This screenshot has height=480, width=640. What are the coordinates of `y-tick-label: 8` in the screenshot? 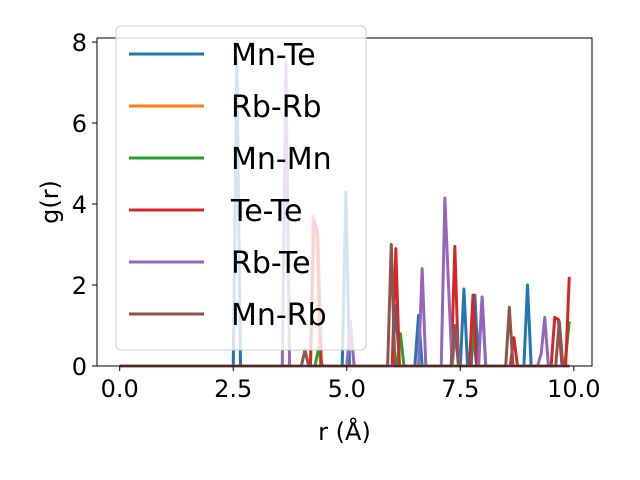 It's located at (79, 43).